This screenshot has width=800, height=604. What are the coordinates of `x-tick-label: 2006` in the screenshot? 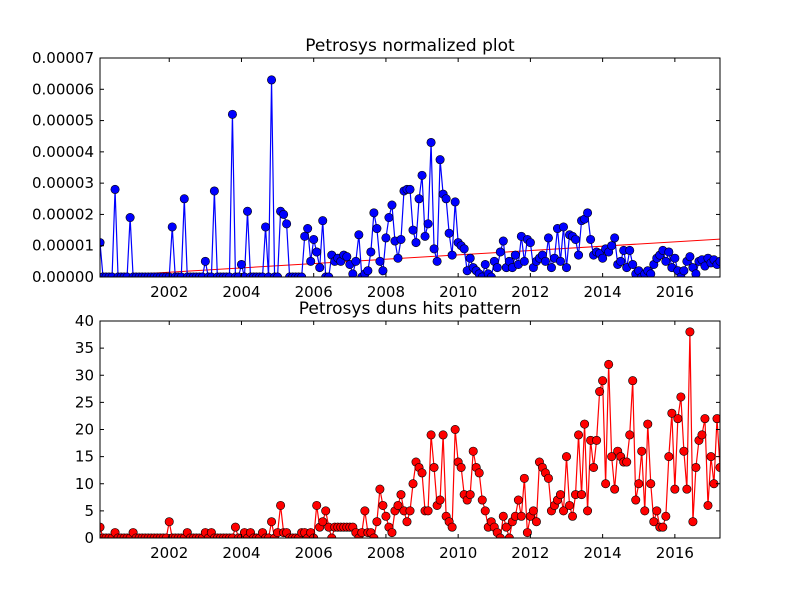 It's located at (314, 292).